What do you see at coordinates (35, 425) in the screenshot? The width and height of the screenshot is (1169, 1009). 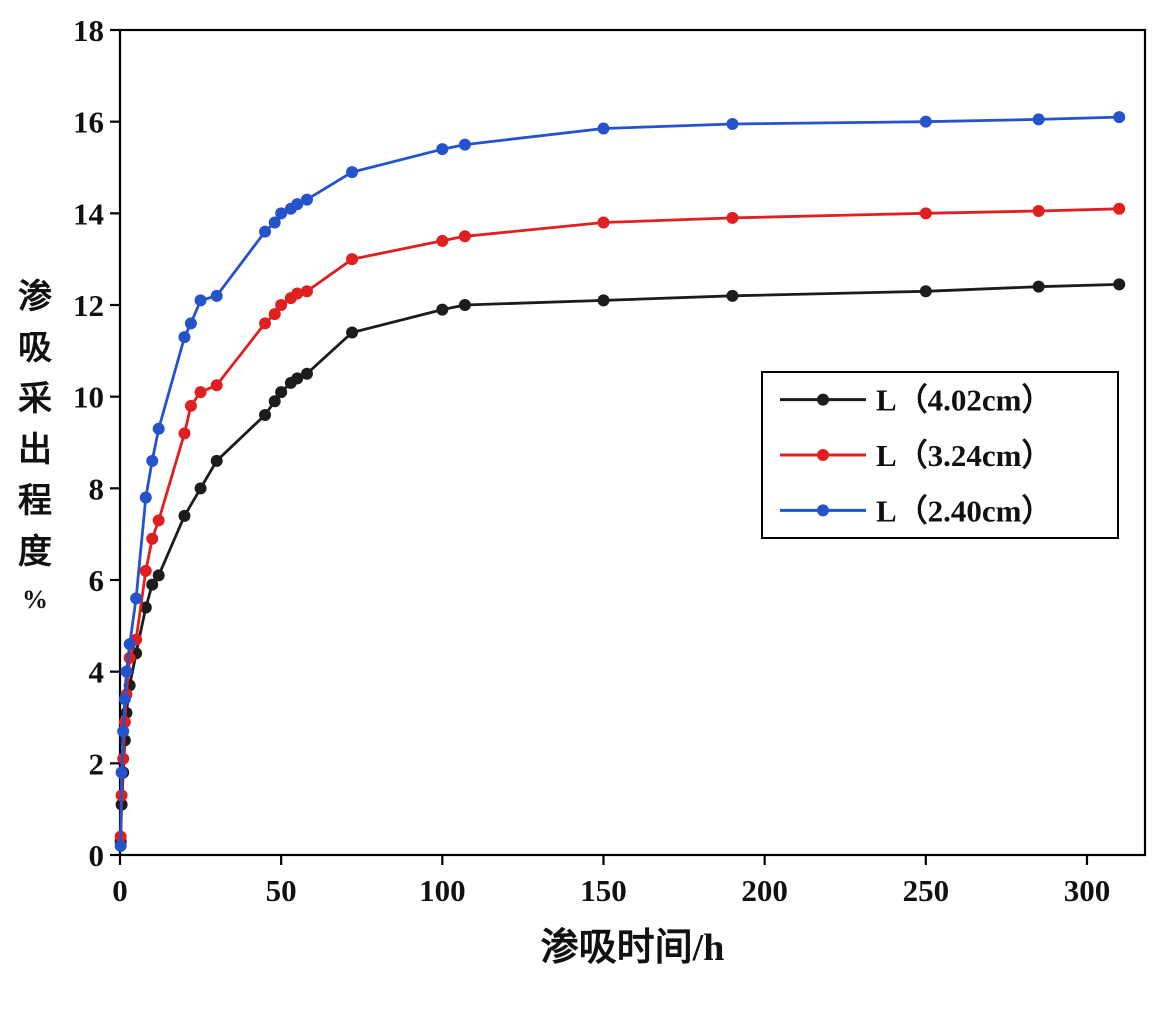 I see `y-axis-label-text: 渗吸采出程度` at bounding box center [35, 425].